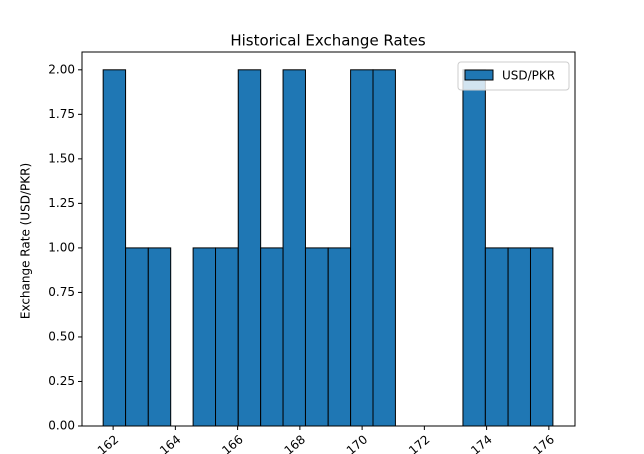  Describe the element at coordinates (61, 292) in the screenshot. I see `y-tick-label: 0.75` at that location.